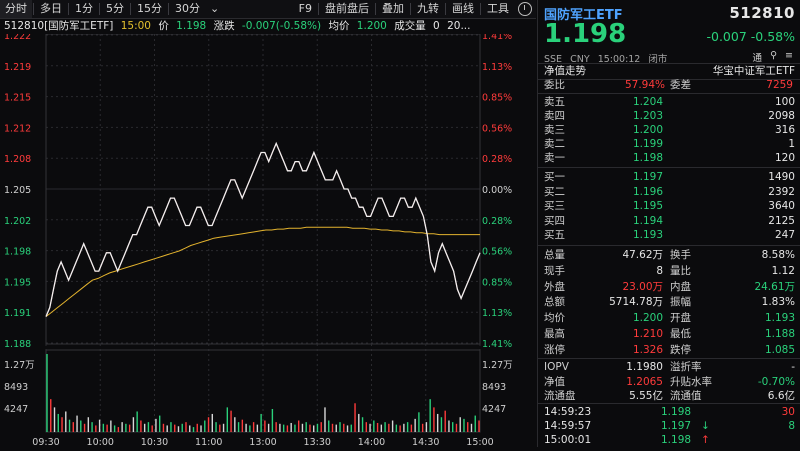  What do you see at coordinates (619, 59) in the screenshot?
I see `quote-time: 15:00:12` at bounding box center [619, 59].